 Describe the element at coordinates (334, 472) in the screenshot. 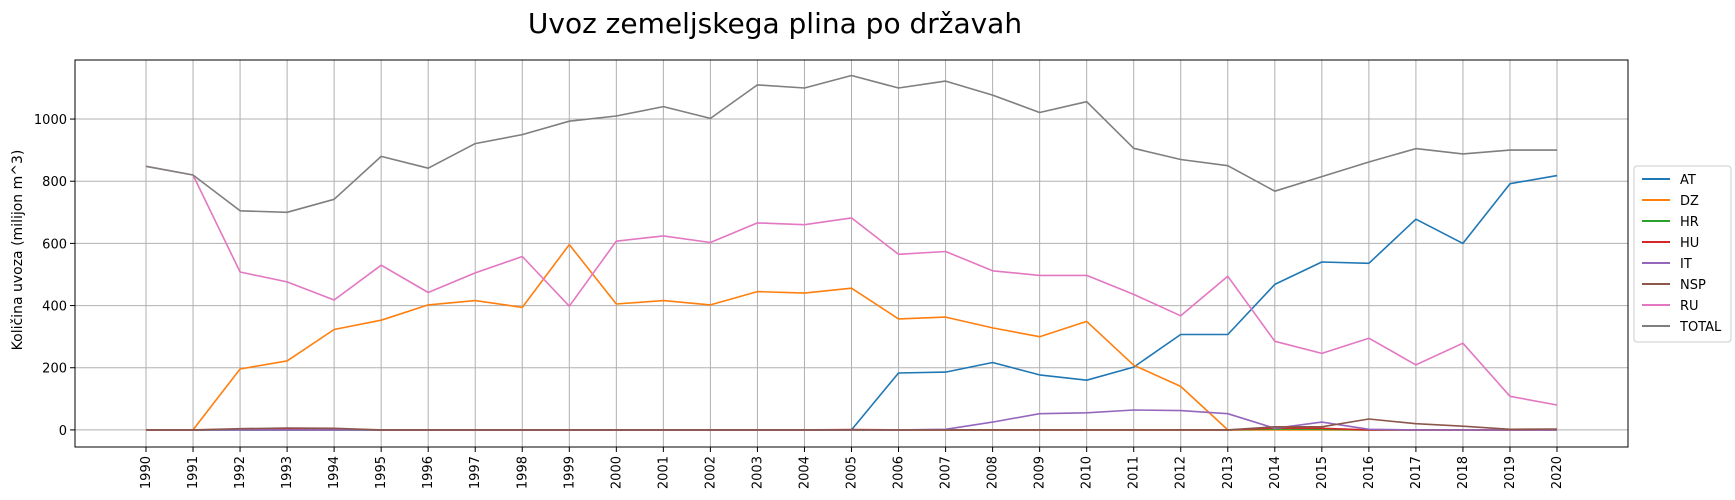

I see `x-tick-label: 1994` at that location.